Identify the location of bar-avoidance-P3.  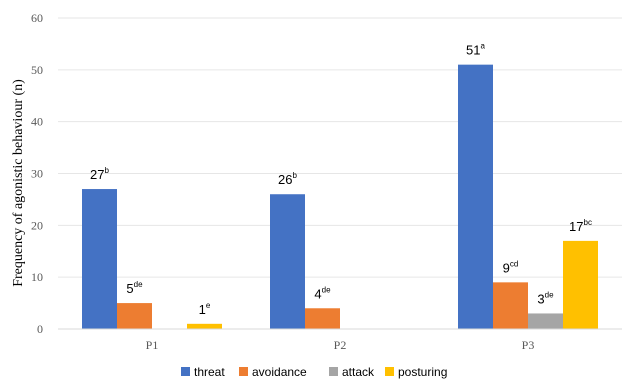
(510, 305).